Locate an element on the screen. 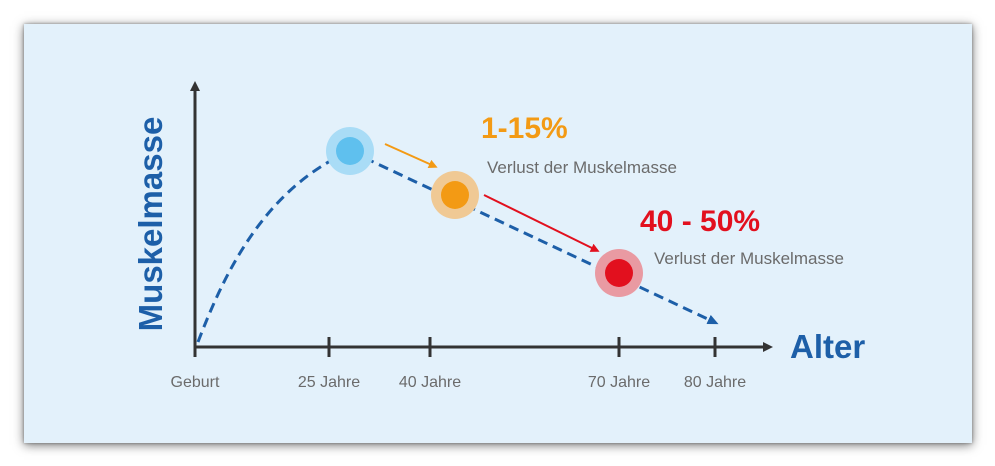 Image resolution: width=995 pixels, height=466 pixels. orange-arrow is located at coordinates (411, 156).